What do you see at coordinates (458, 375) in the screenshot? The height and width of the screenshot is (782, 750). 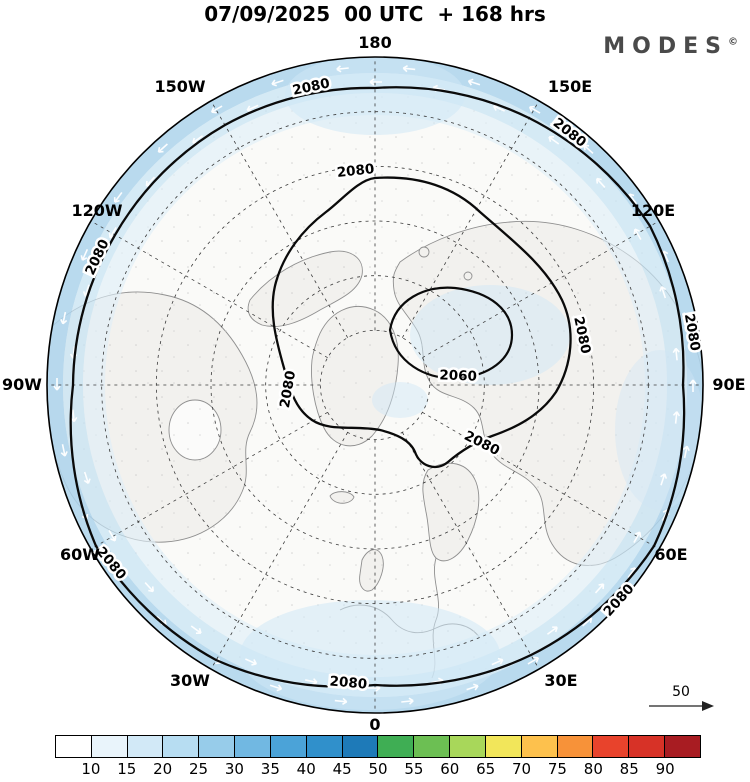 I see `contour-label-2060: 2060` at bounding box center [458, 375].